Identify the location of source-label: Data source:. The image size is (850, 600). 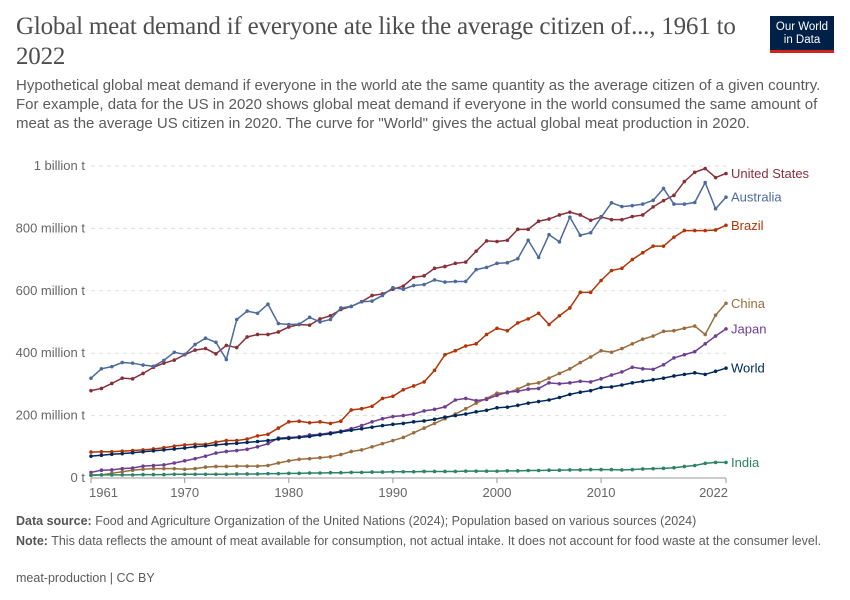
(54, 521).